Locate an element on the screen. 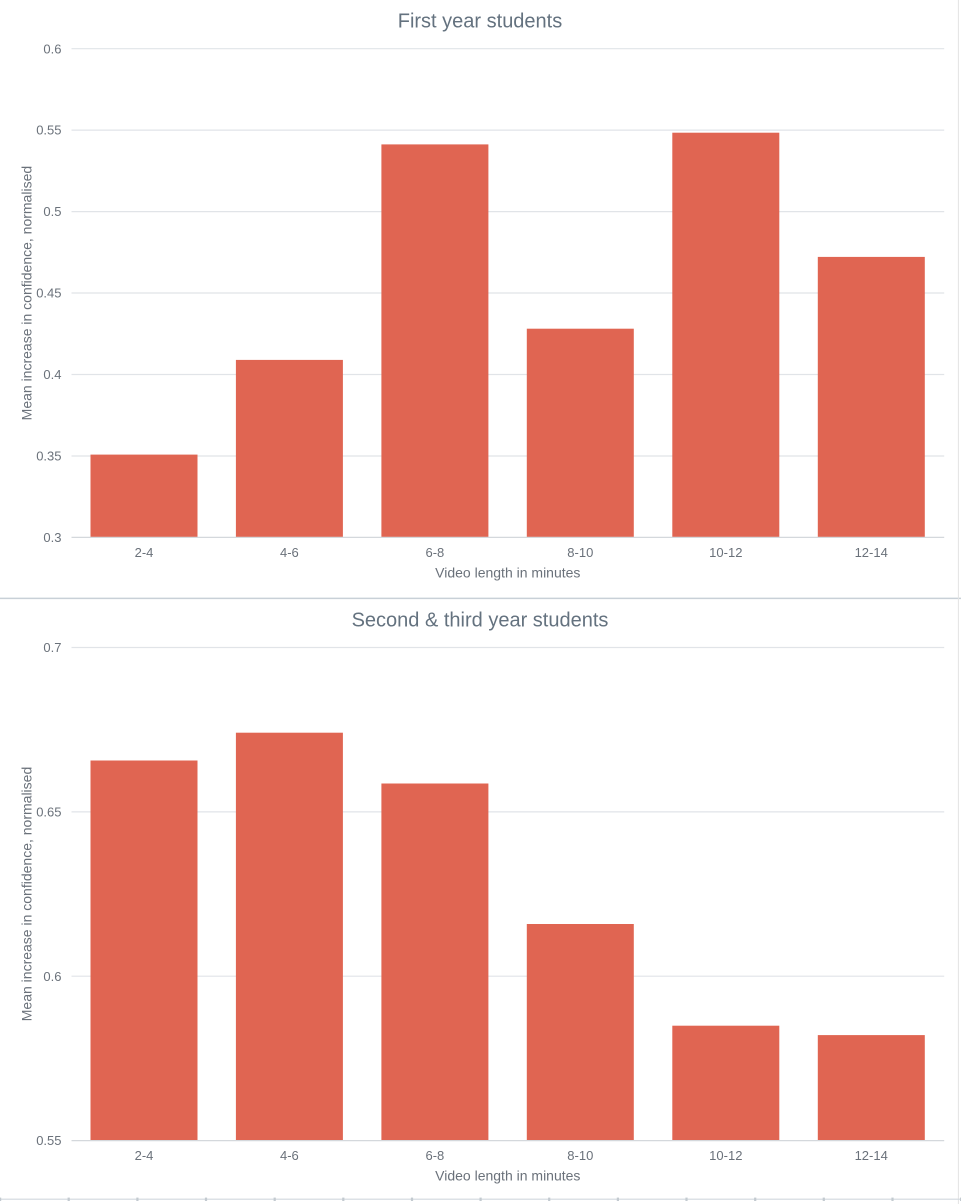 This screenshot has width=961, height=1204. svg-text: 0.35 is located at coordinates (48, 456).